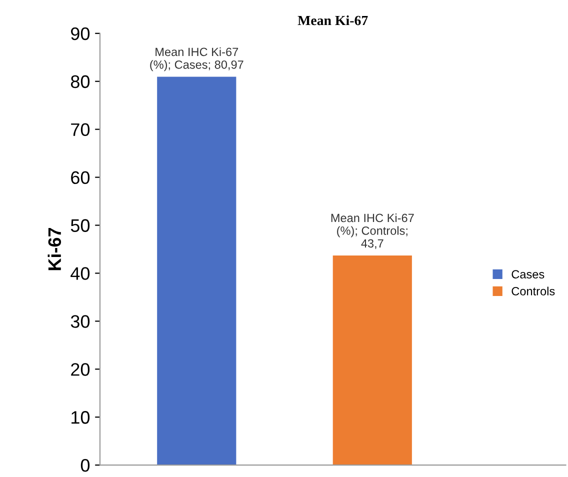 This screenshot has width=568, height=477. I want to click on y-tick-label: 10, so click(81, 417).